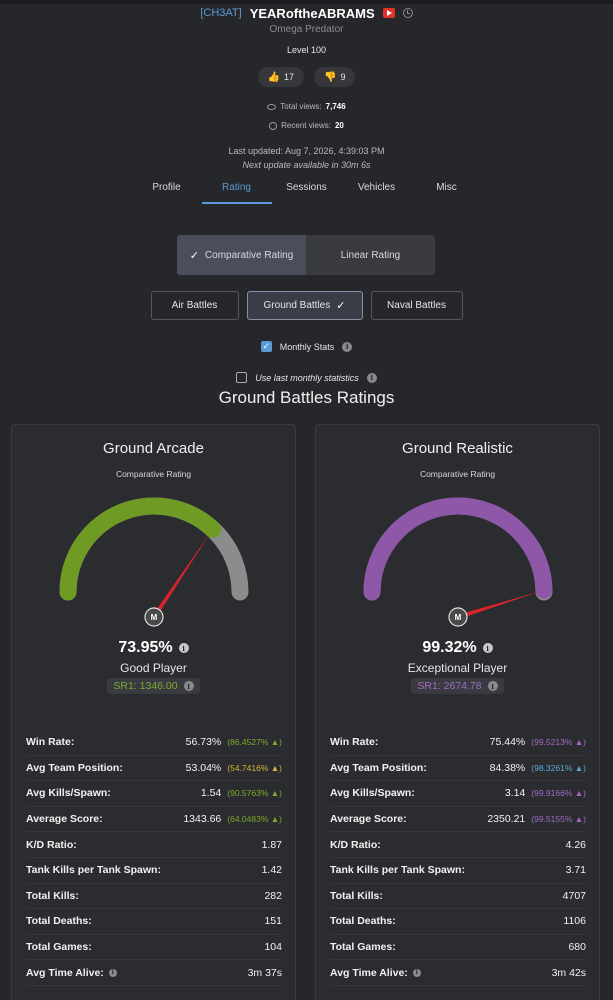  Describe the element at coordinates (306, 2) in the screenshot. I see `top-strip` at that location.